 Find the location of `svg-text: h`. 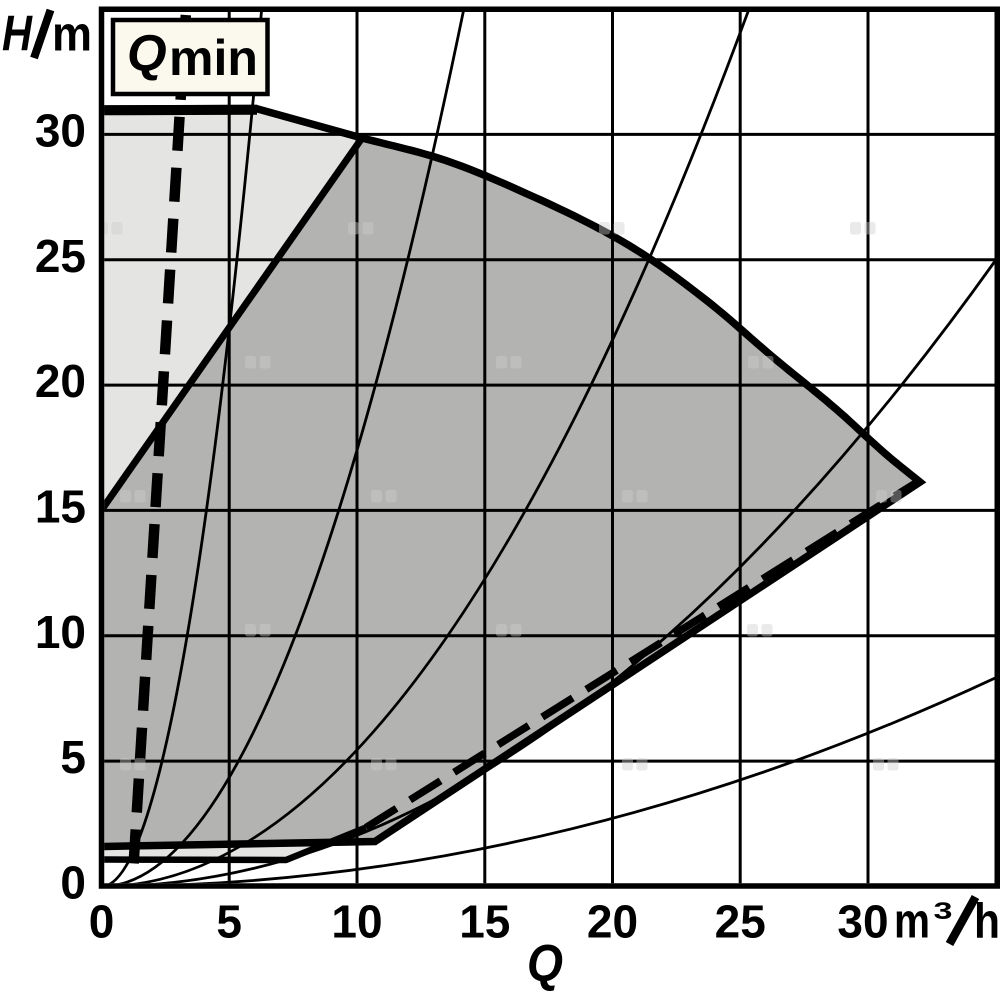

svg-text: h is located at coordinates (987, 922).